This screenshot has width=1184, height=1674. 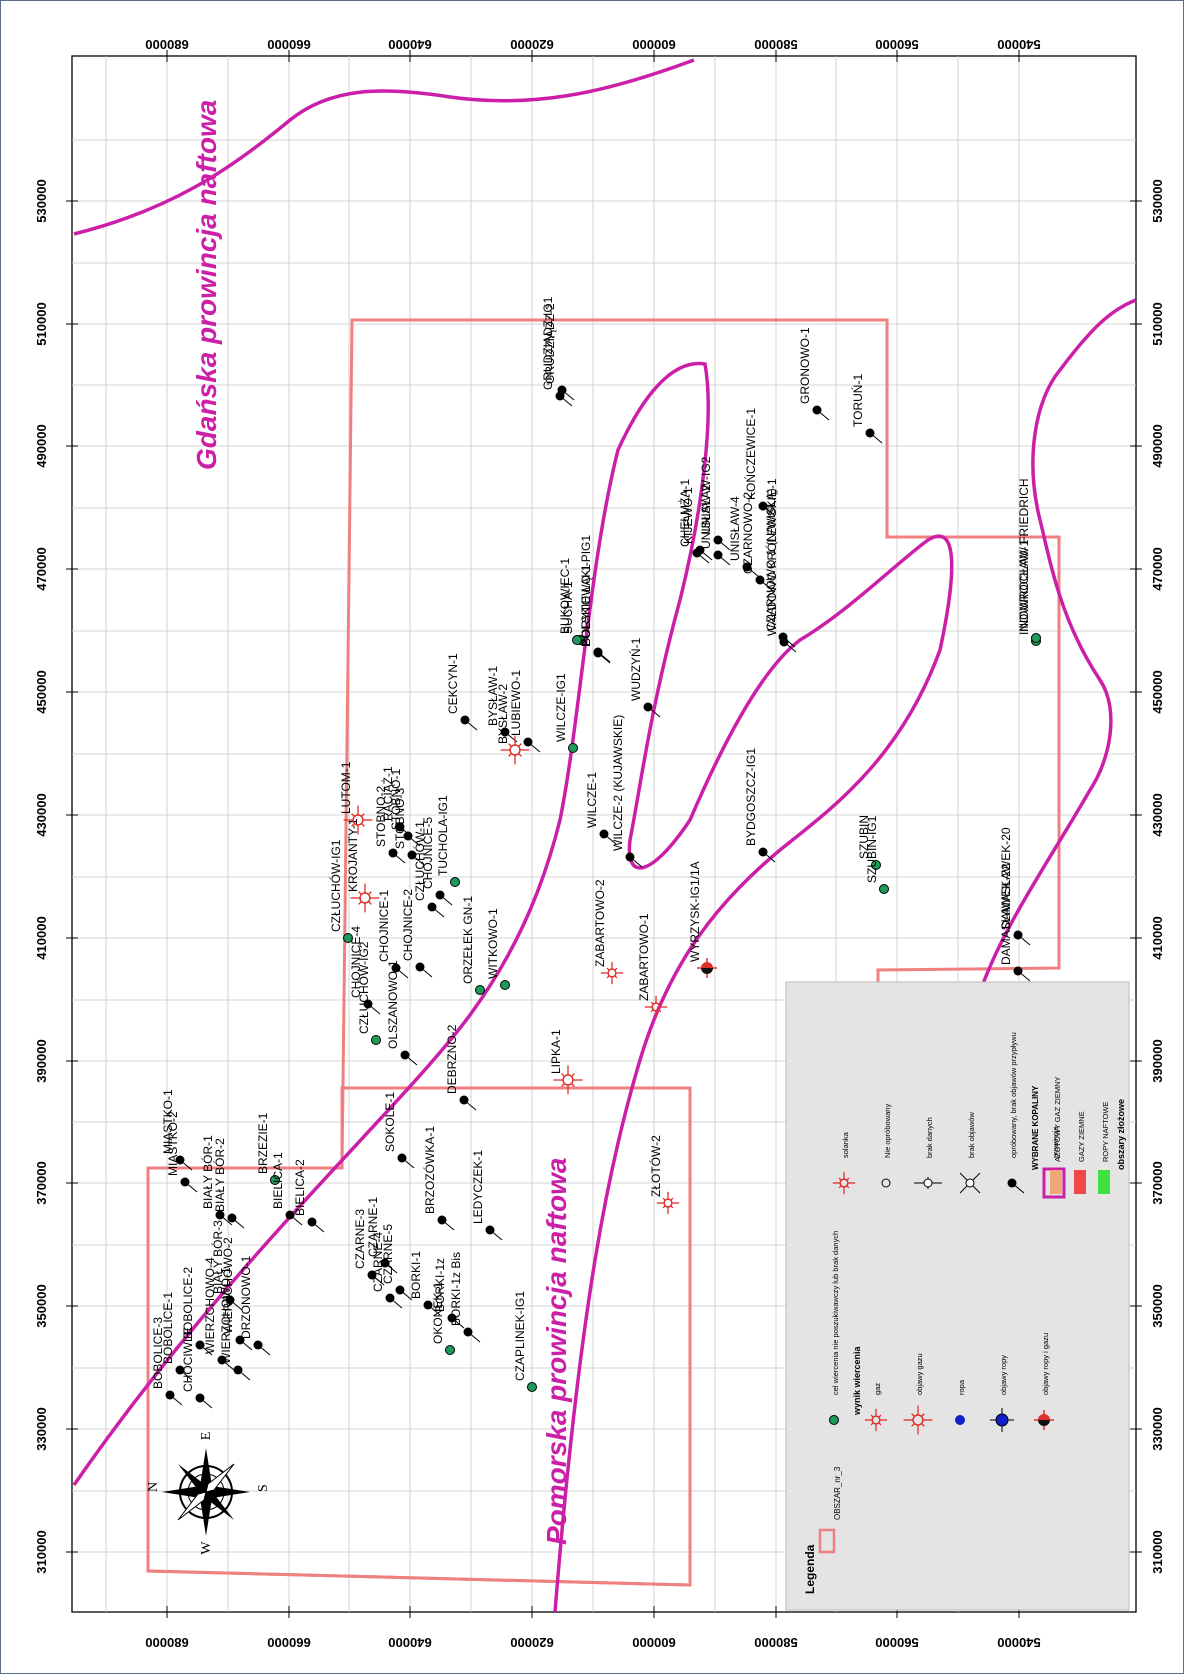 What do you see at coordinates (41, 937) in the screenshot?
I see `tick-label-left: 410000` at bounding box center [41, 937].